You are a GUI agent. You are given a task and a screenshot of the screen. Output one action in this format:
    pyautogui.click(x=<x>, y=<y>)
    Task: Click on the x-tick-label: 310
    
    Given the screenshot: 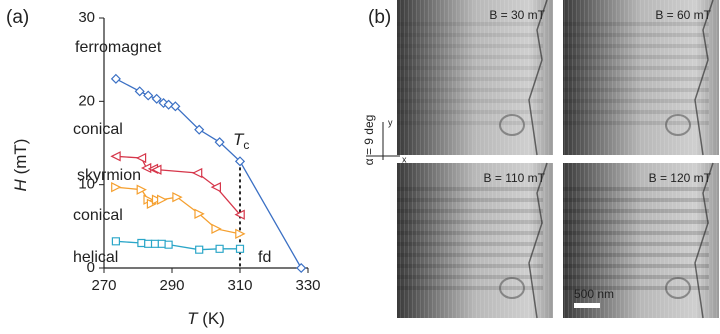 What is the action you would take?
    pyautogui.click(x=239, y=285)
    